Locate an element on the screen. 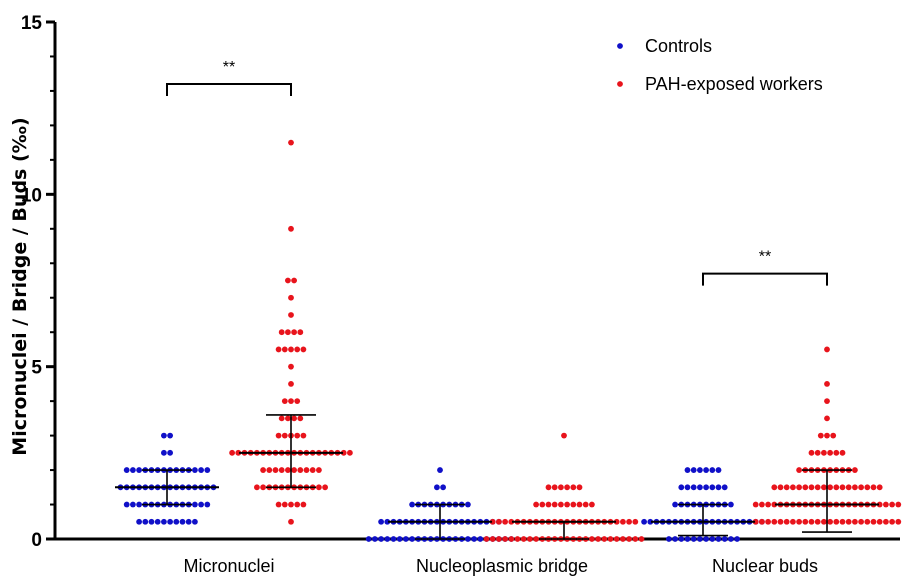 The width and height of the screenshot is (909, 579). y-tick-label: 0 is located at coordinates (36, 540).